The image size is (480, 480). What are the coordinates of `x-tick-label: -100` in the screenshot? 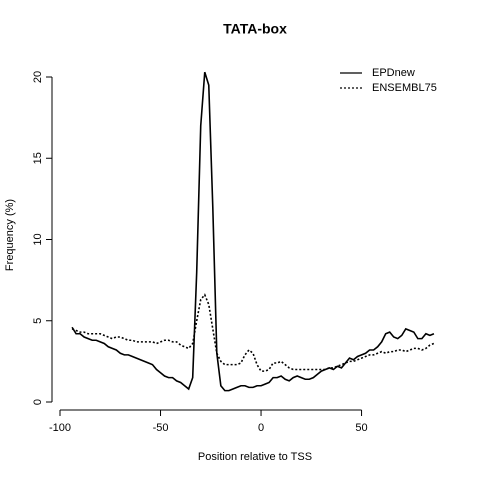 It's located at (60, 428).